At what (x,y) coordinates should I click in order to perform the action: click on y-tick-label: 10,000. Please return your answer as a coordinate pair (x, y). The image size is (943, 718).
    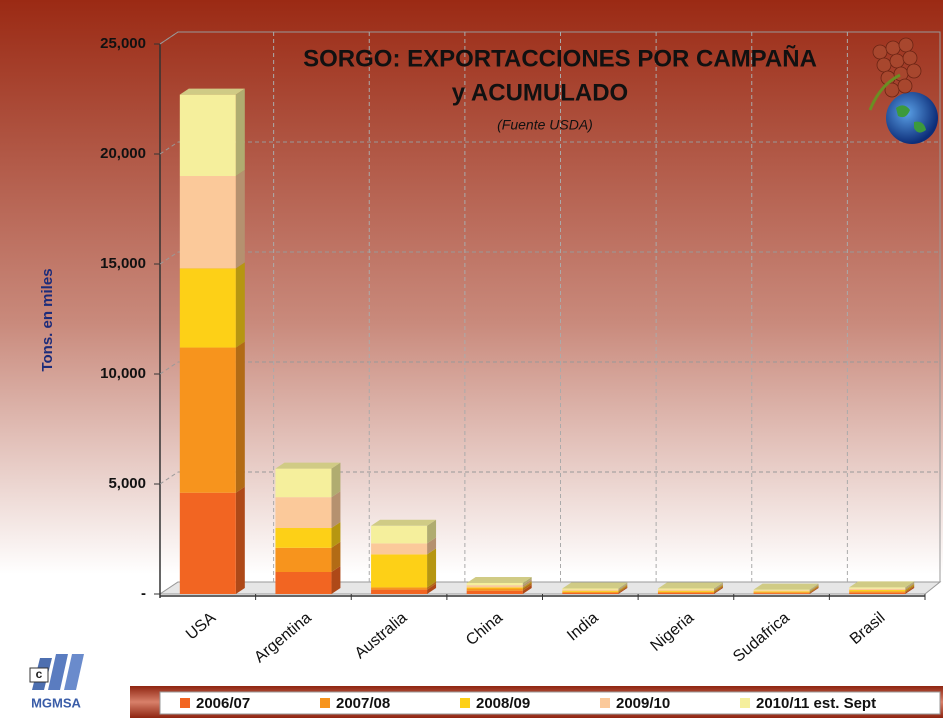
    Looking at the image, I should click on (123, 373).